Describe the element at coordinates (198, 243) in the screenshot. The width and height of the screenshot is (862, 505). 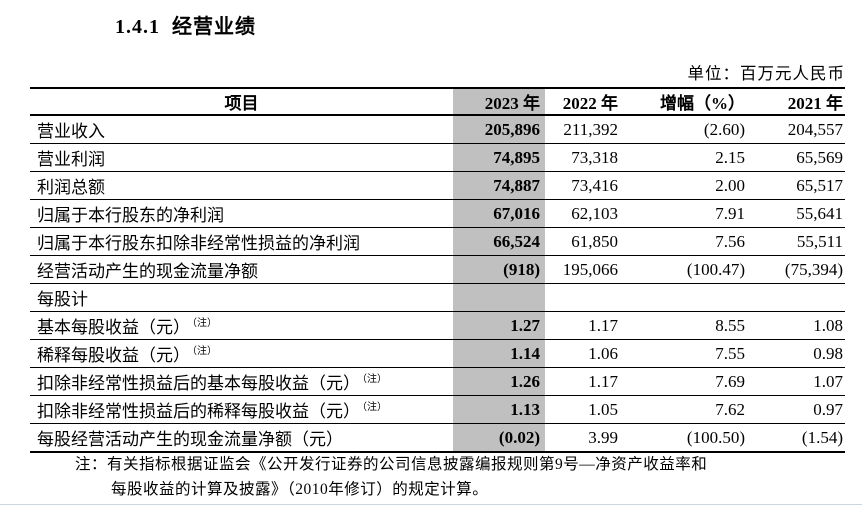
I see `row-label: 归属于本行股东扣除非经常性损益的净利润` at that location.